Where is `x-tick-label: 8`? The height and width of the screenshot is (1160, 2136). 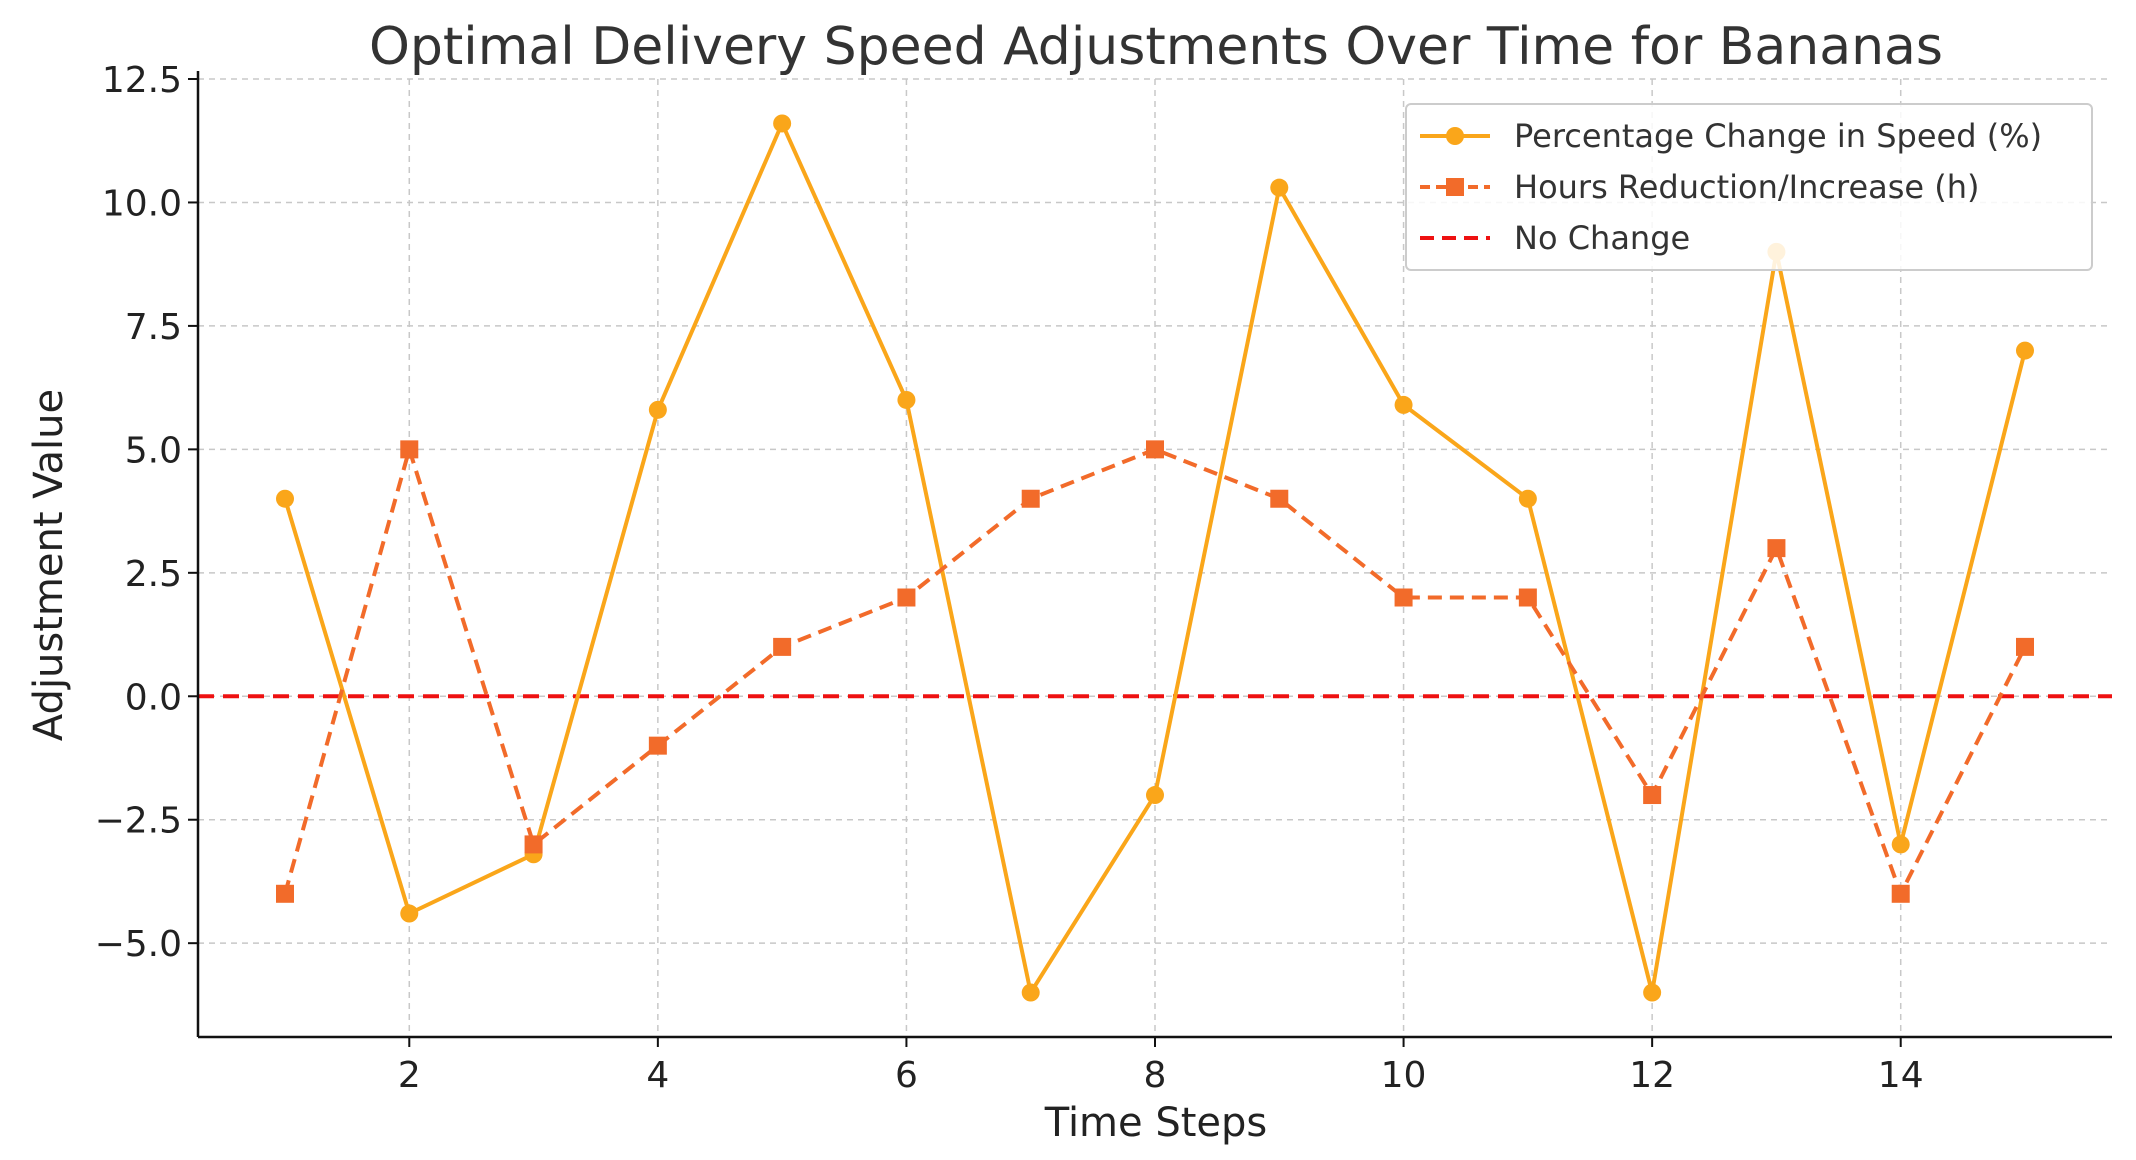
x-tick-label: 8 is located at coordinates (1155, 1075).